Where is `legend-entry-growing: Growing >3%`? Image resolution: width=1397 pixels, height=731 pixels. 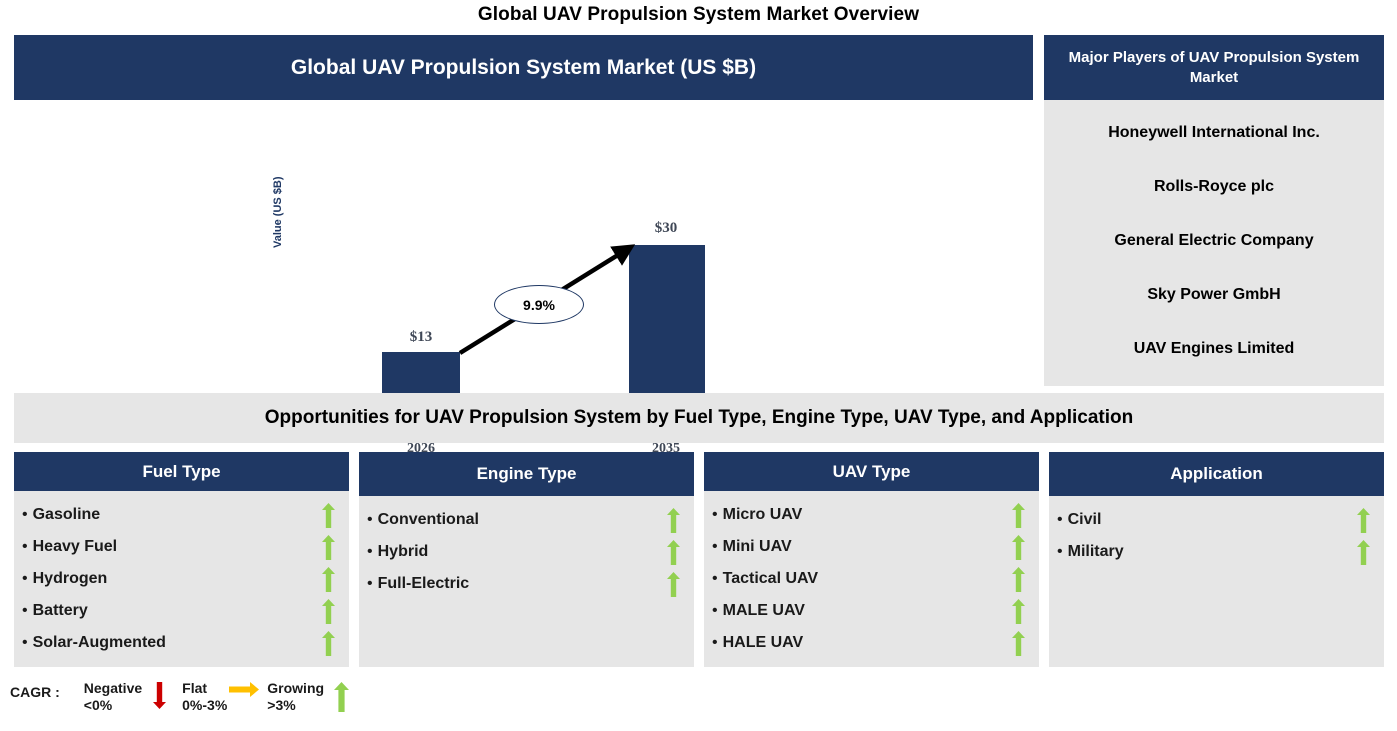
legend-entry-growing: Growing >3% is located at coordinates (312, 697).